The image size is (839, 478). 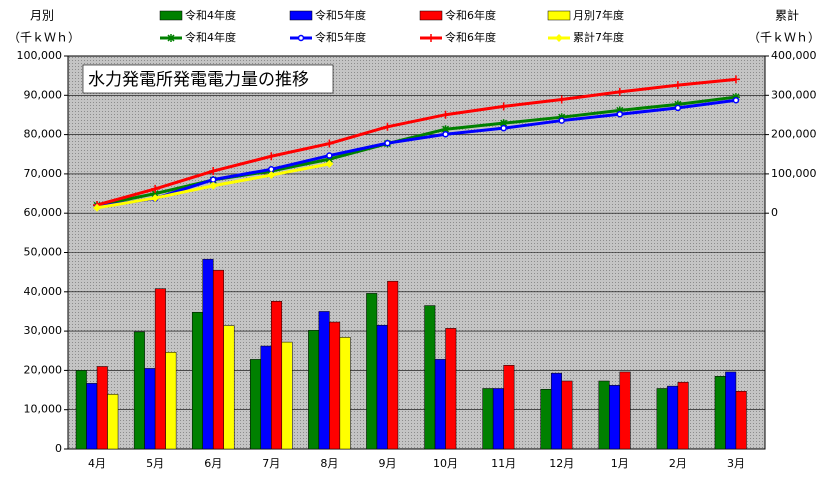 What do you see at coordinates (794, 55) in the screenshot?
I see `y2-tick-label: 400,000` at bounding box center [794, 55].